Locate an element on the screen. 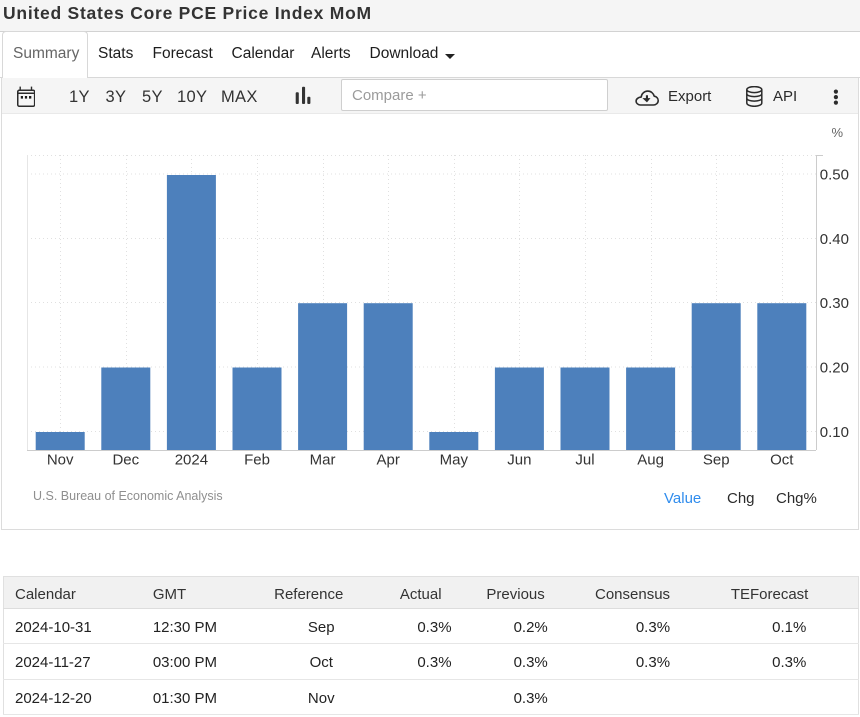  svg-text: Mar is located at coordinates (323, 460).